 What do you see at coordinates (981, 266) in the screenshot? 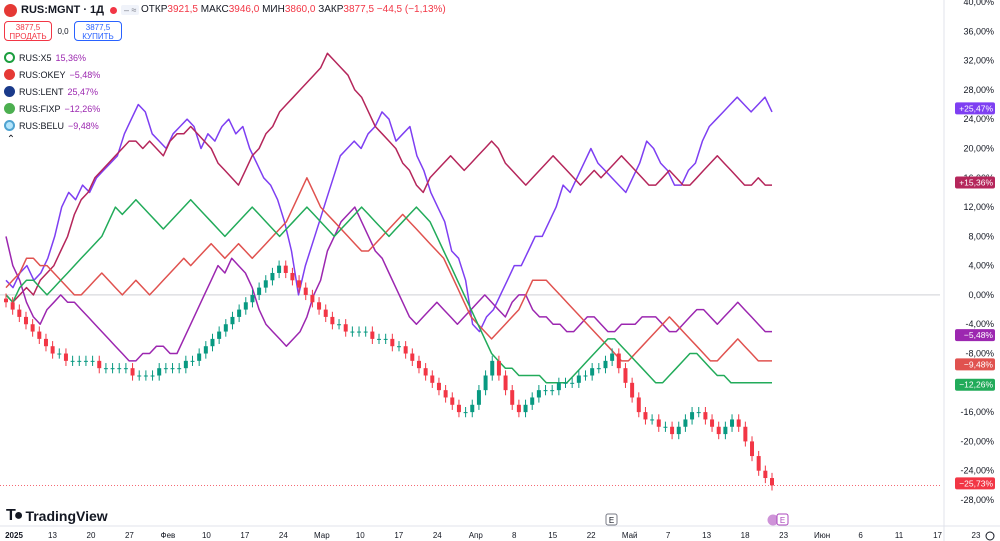
I see `y-tick-label: 4,00%` at bounding box center [981, 266].